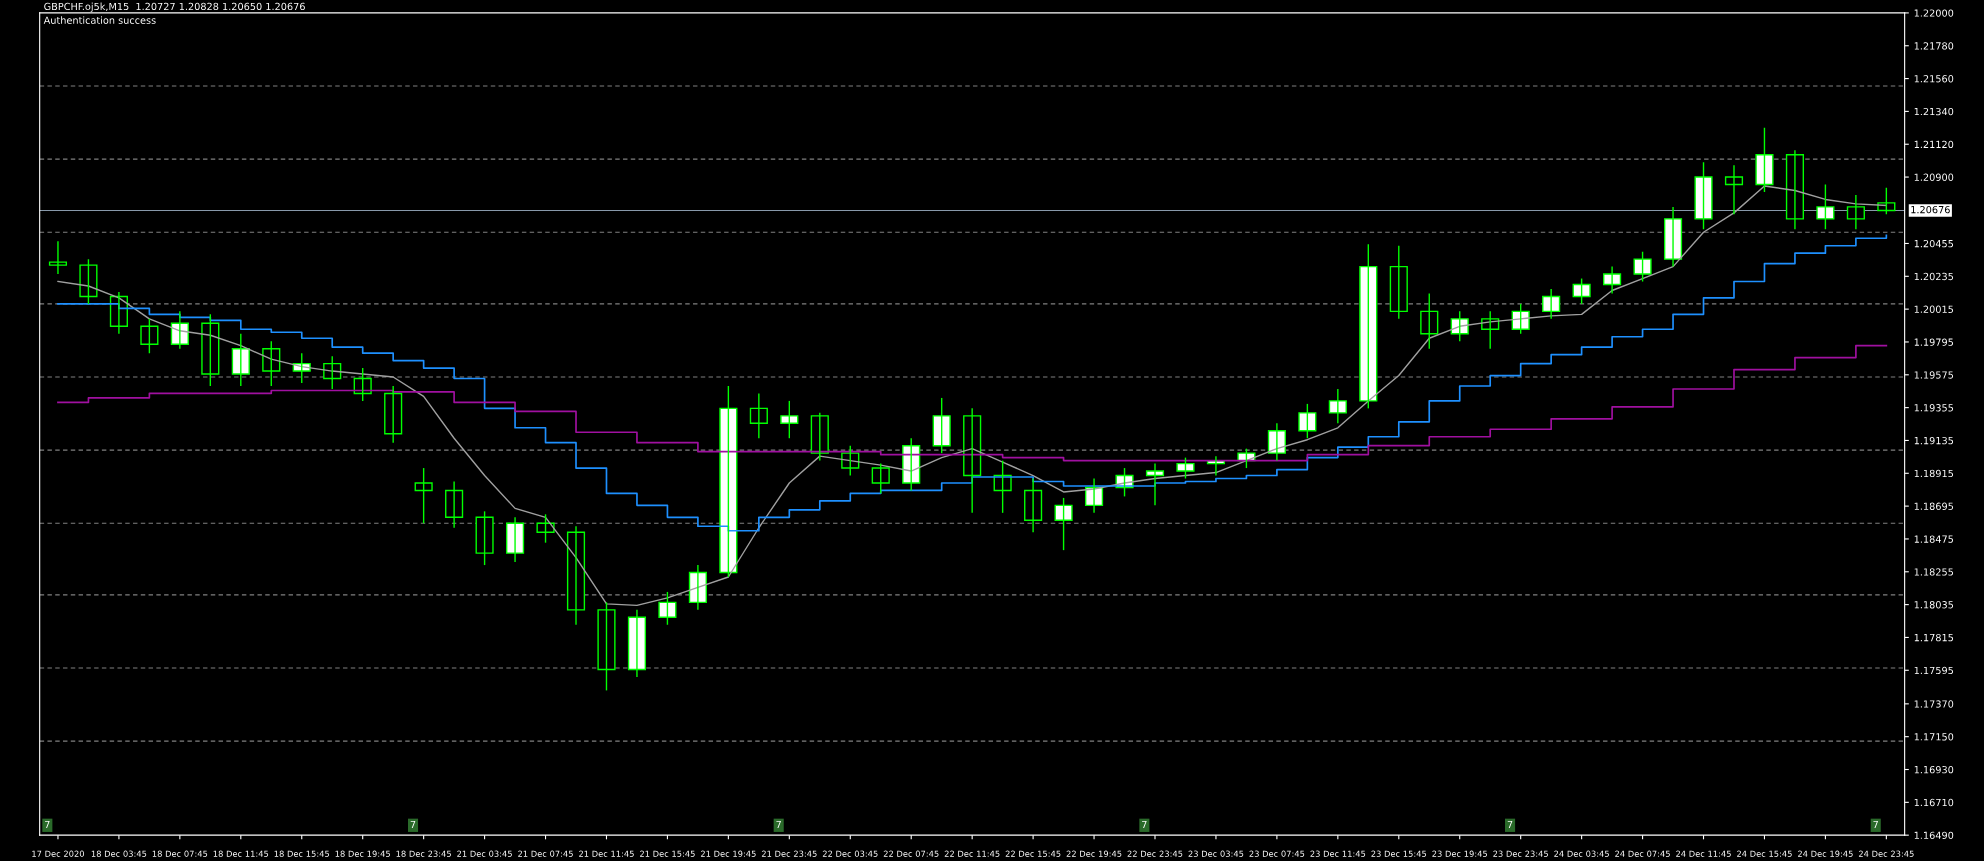  What do you see at coordinates (606, 853) in the screenshot?
I see `x-tick-label: 21 Dec 11:45` at bounding box center [606, 853].